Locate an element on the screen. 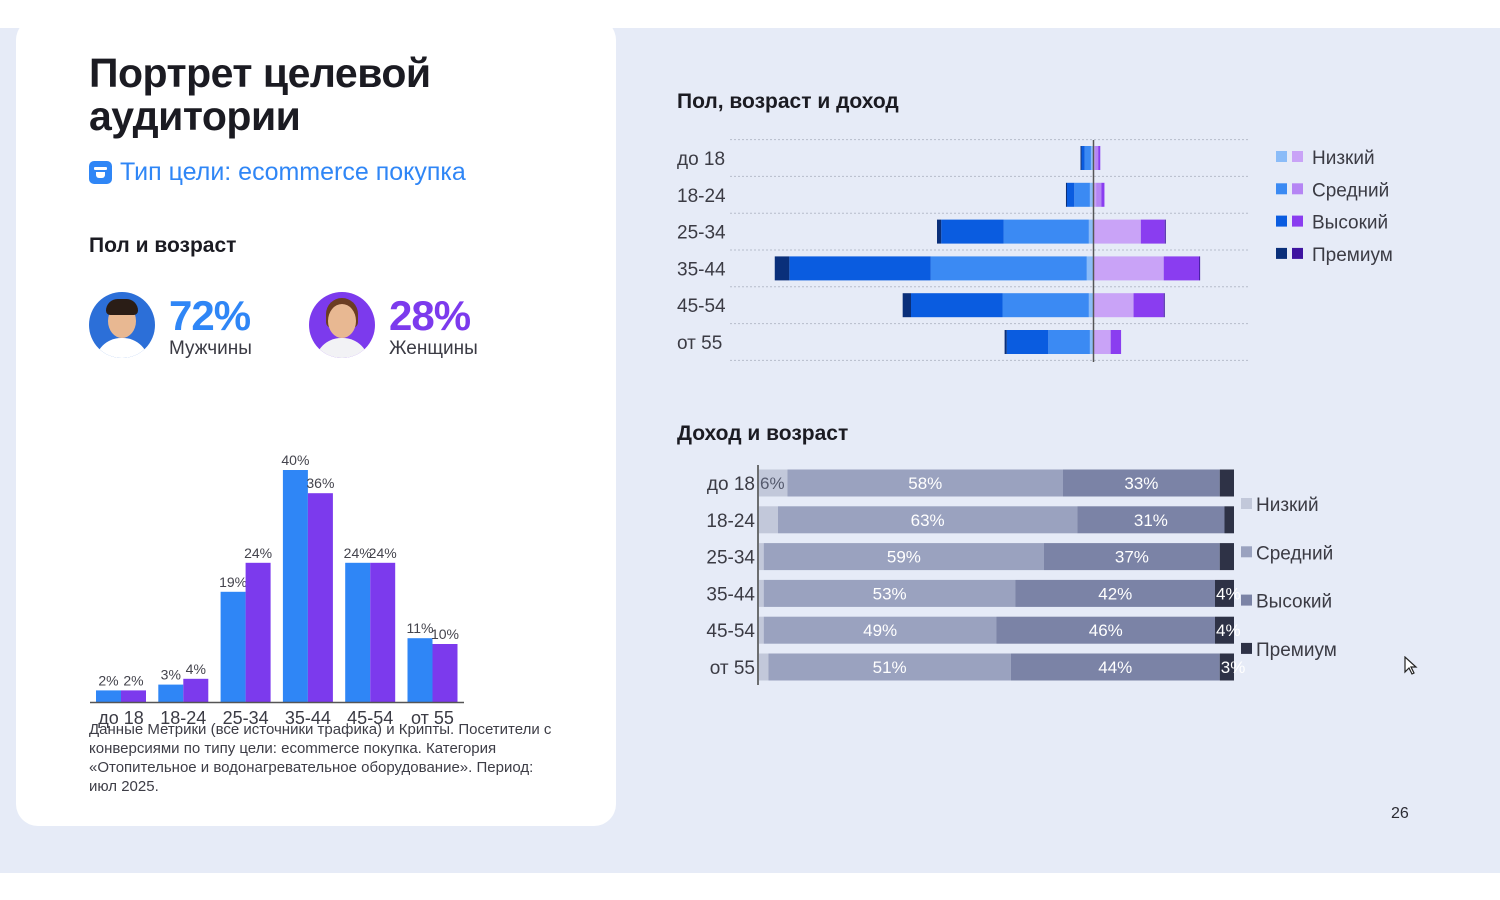 The height and width of the screenshot is (900, 1500). page-number: 26 is located at coordinates (1400, 813).